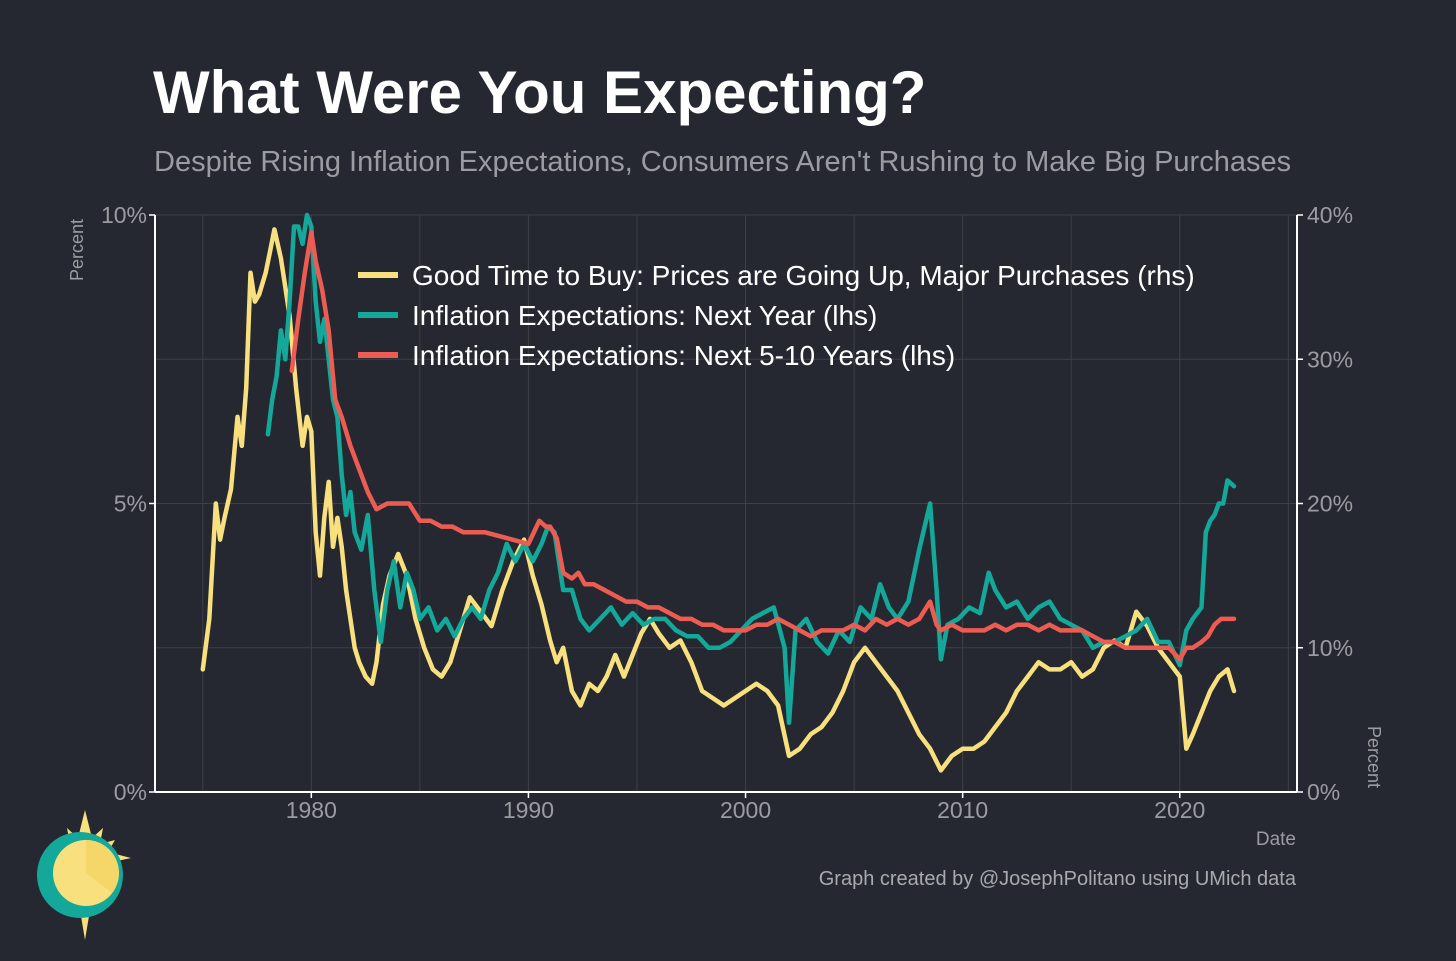 The width and height of the screenshot is (1456, 961). Describe the element at coordinates (77, 250) in the screenshot. I see `y-axis-left-label: Percent` at that location.